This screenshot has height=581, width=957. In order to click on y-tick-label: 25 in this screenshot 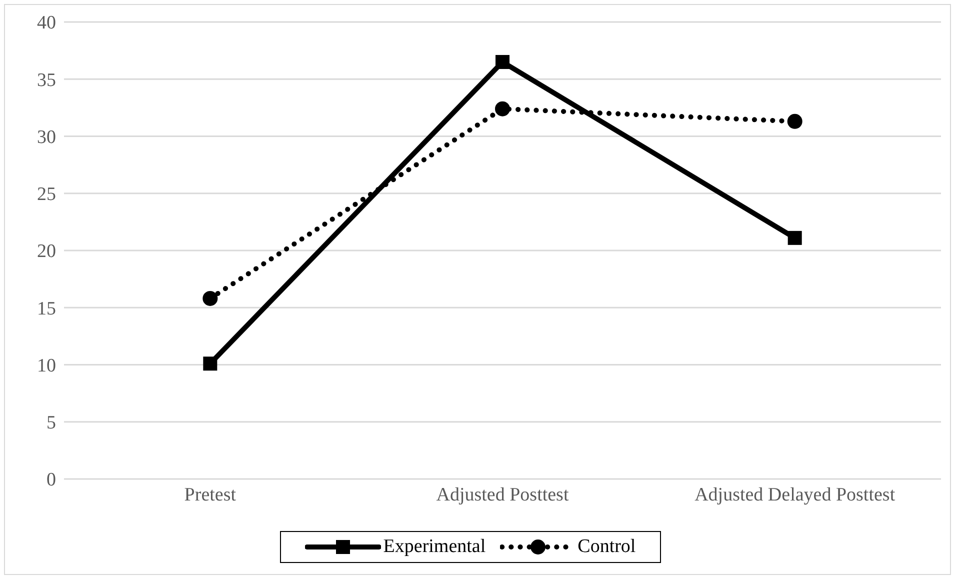, I will do `click(46, 195)`.